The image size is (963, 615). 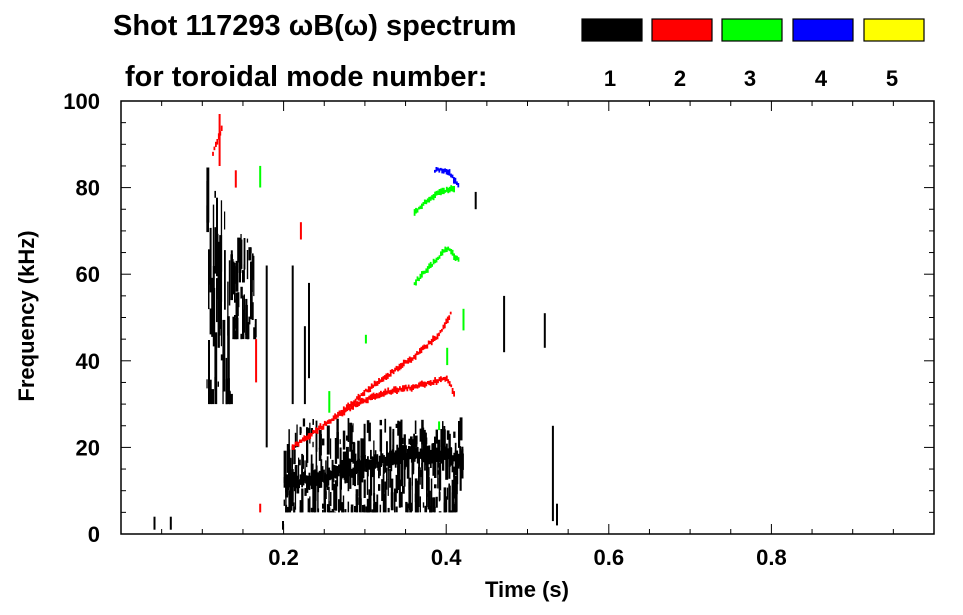 What do you see at coordinates (446, 557) in the screenshot?
I see `x-tick-label: 0.4` at bounding box center [446, 557].